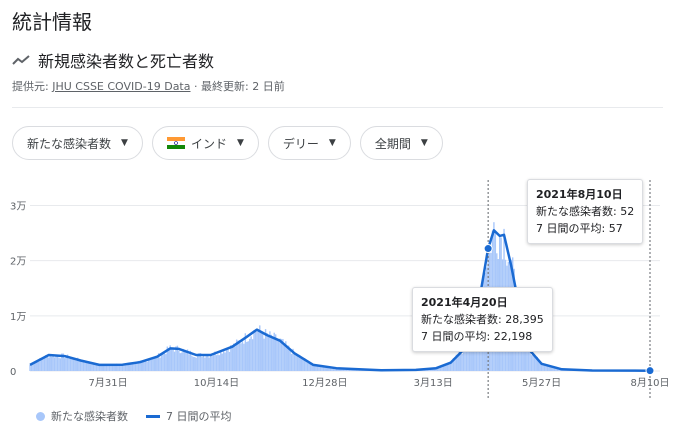 This screenshot has height=439, width=683. Describe the element at coordinates (199, 416) in the screenshot. I see `legend-avg-label: 7 日間の平均` at that location.